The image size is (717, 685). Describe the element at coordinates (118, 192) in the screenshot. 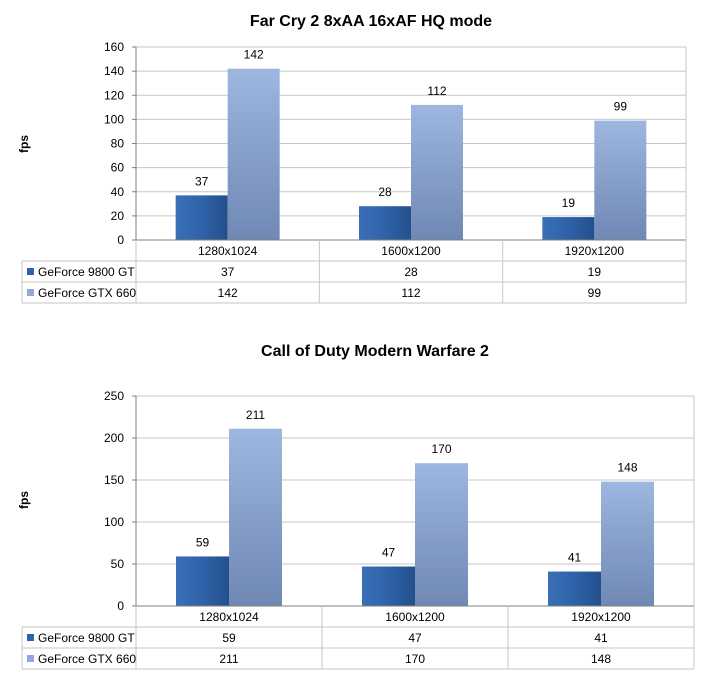

I see `y-tick-label: 40` at that location.